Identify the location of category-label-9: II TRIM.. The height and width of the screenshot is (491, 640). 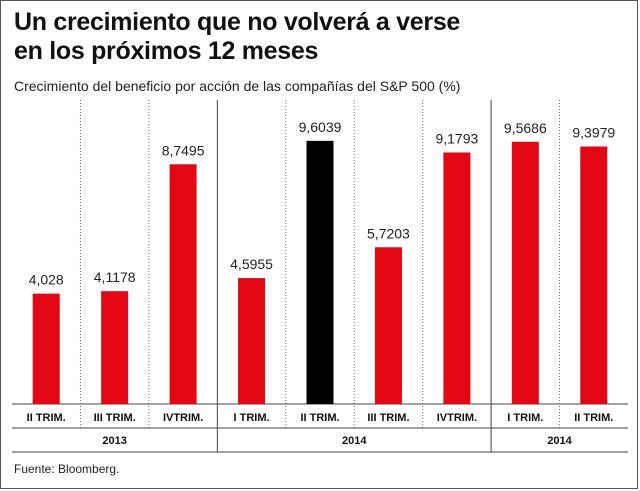
(593, 418).